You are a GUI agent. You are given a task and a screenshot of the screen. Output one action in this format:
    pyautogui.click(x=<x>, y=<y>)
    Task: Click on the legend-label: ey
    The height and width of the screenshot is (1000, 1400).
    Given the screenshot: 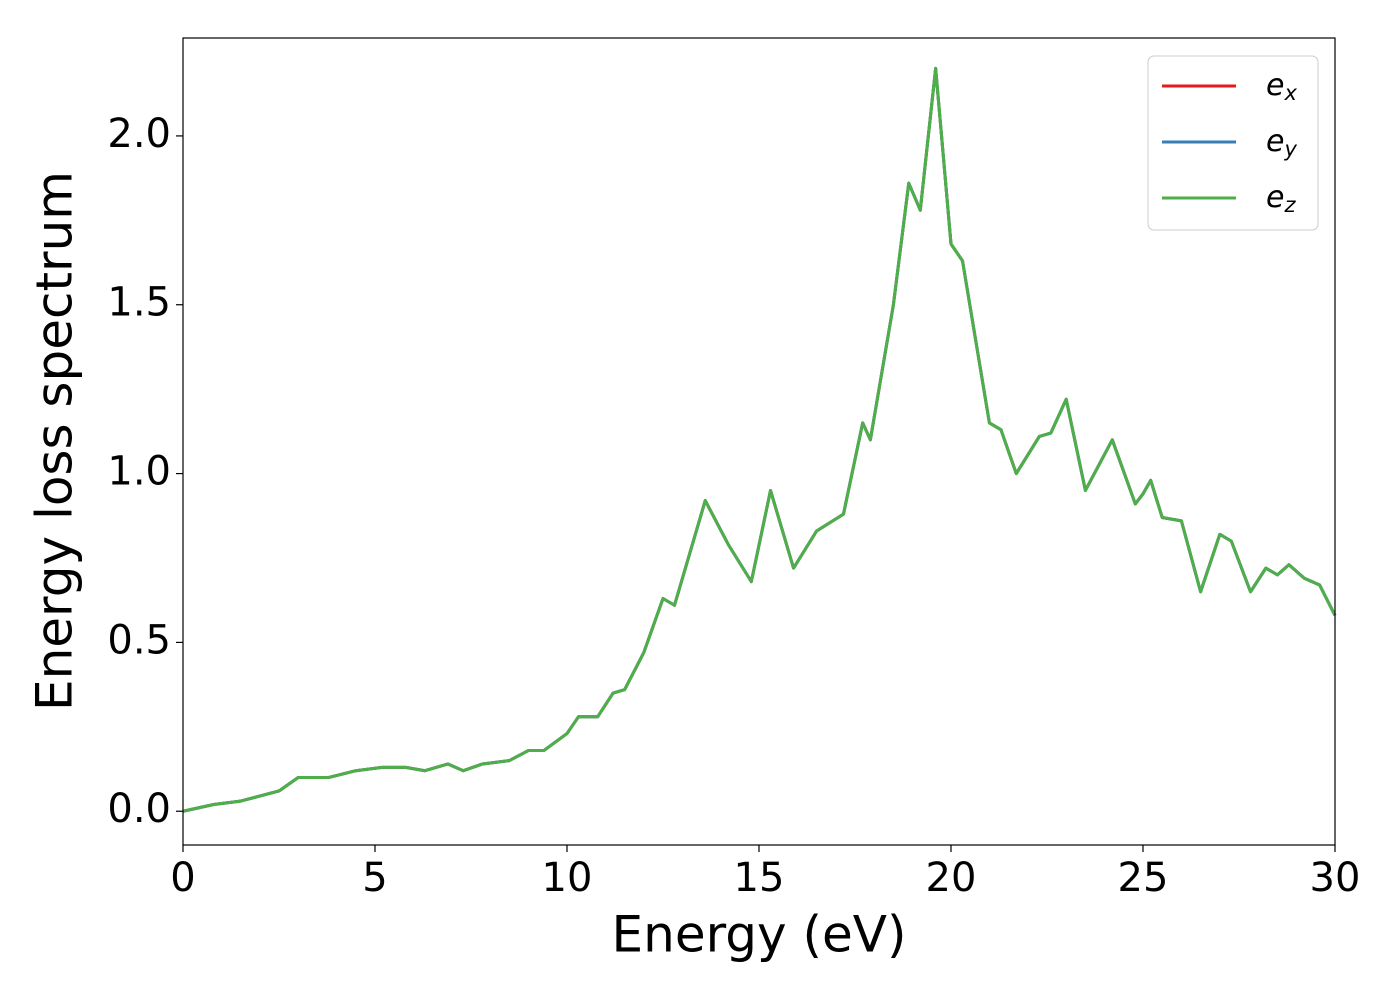 What is the action you would take?
    pyautogui.click(x=1281, y=143)
    